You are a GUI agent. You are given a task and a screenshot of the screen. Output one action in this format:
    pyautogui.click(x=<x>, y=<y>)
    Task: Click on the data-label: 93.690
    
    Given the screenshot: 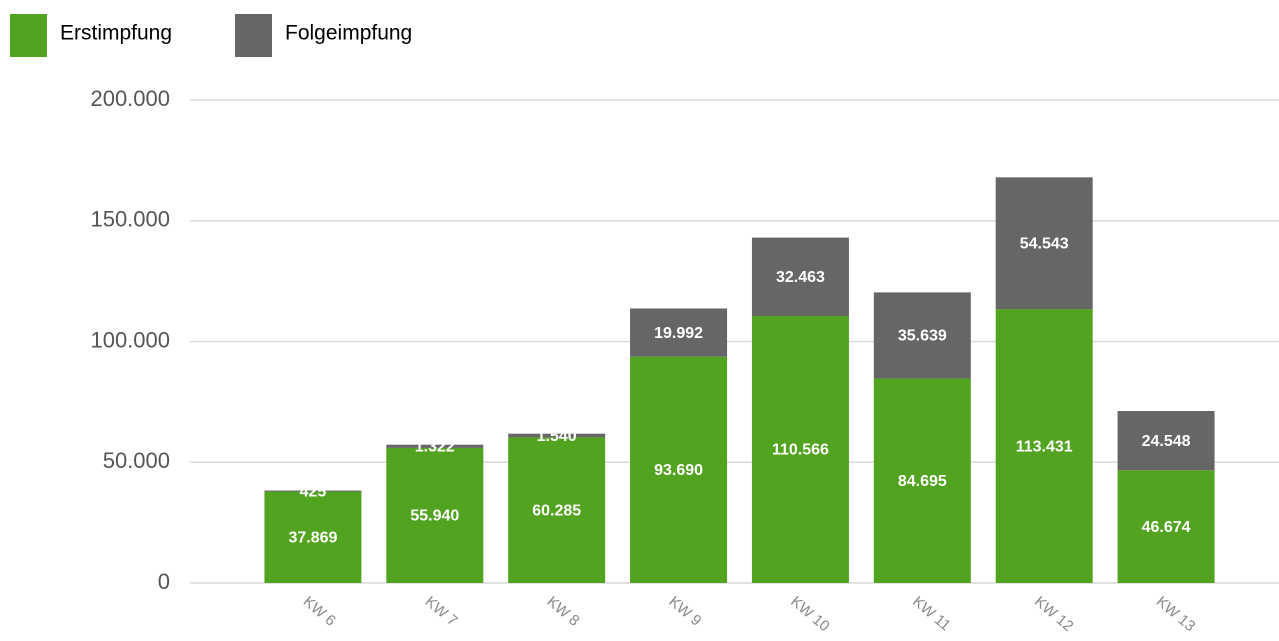 What is the action you would take?
    pyautogui.click(x=678, y=470)
    